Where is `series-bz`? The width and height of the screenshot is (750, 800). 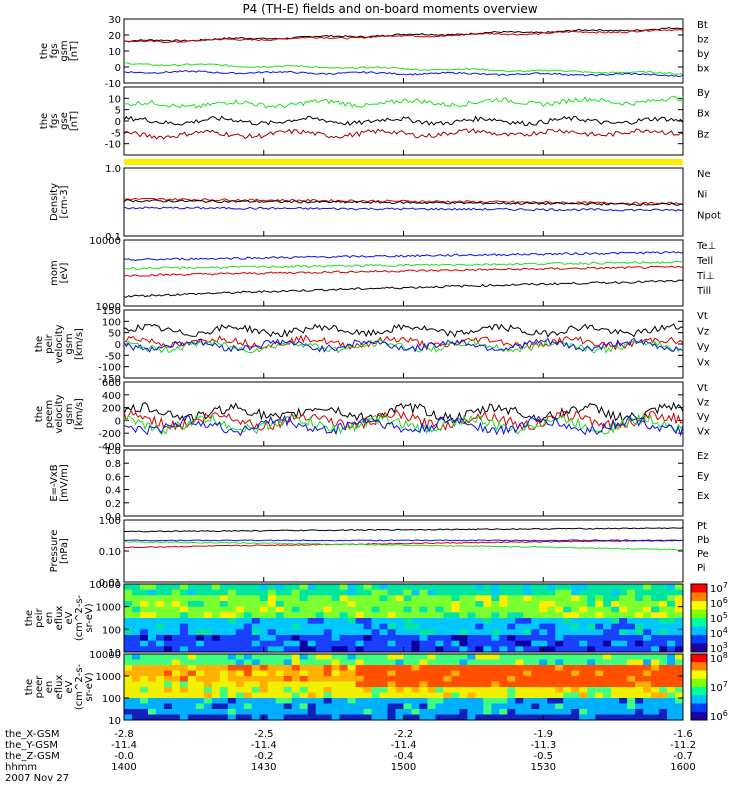
series-bz is located at coordinates (403, 36).